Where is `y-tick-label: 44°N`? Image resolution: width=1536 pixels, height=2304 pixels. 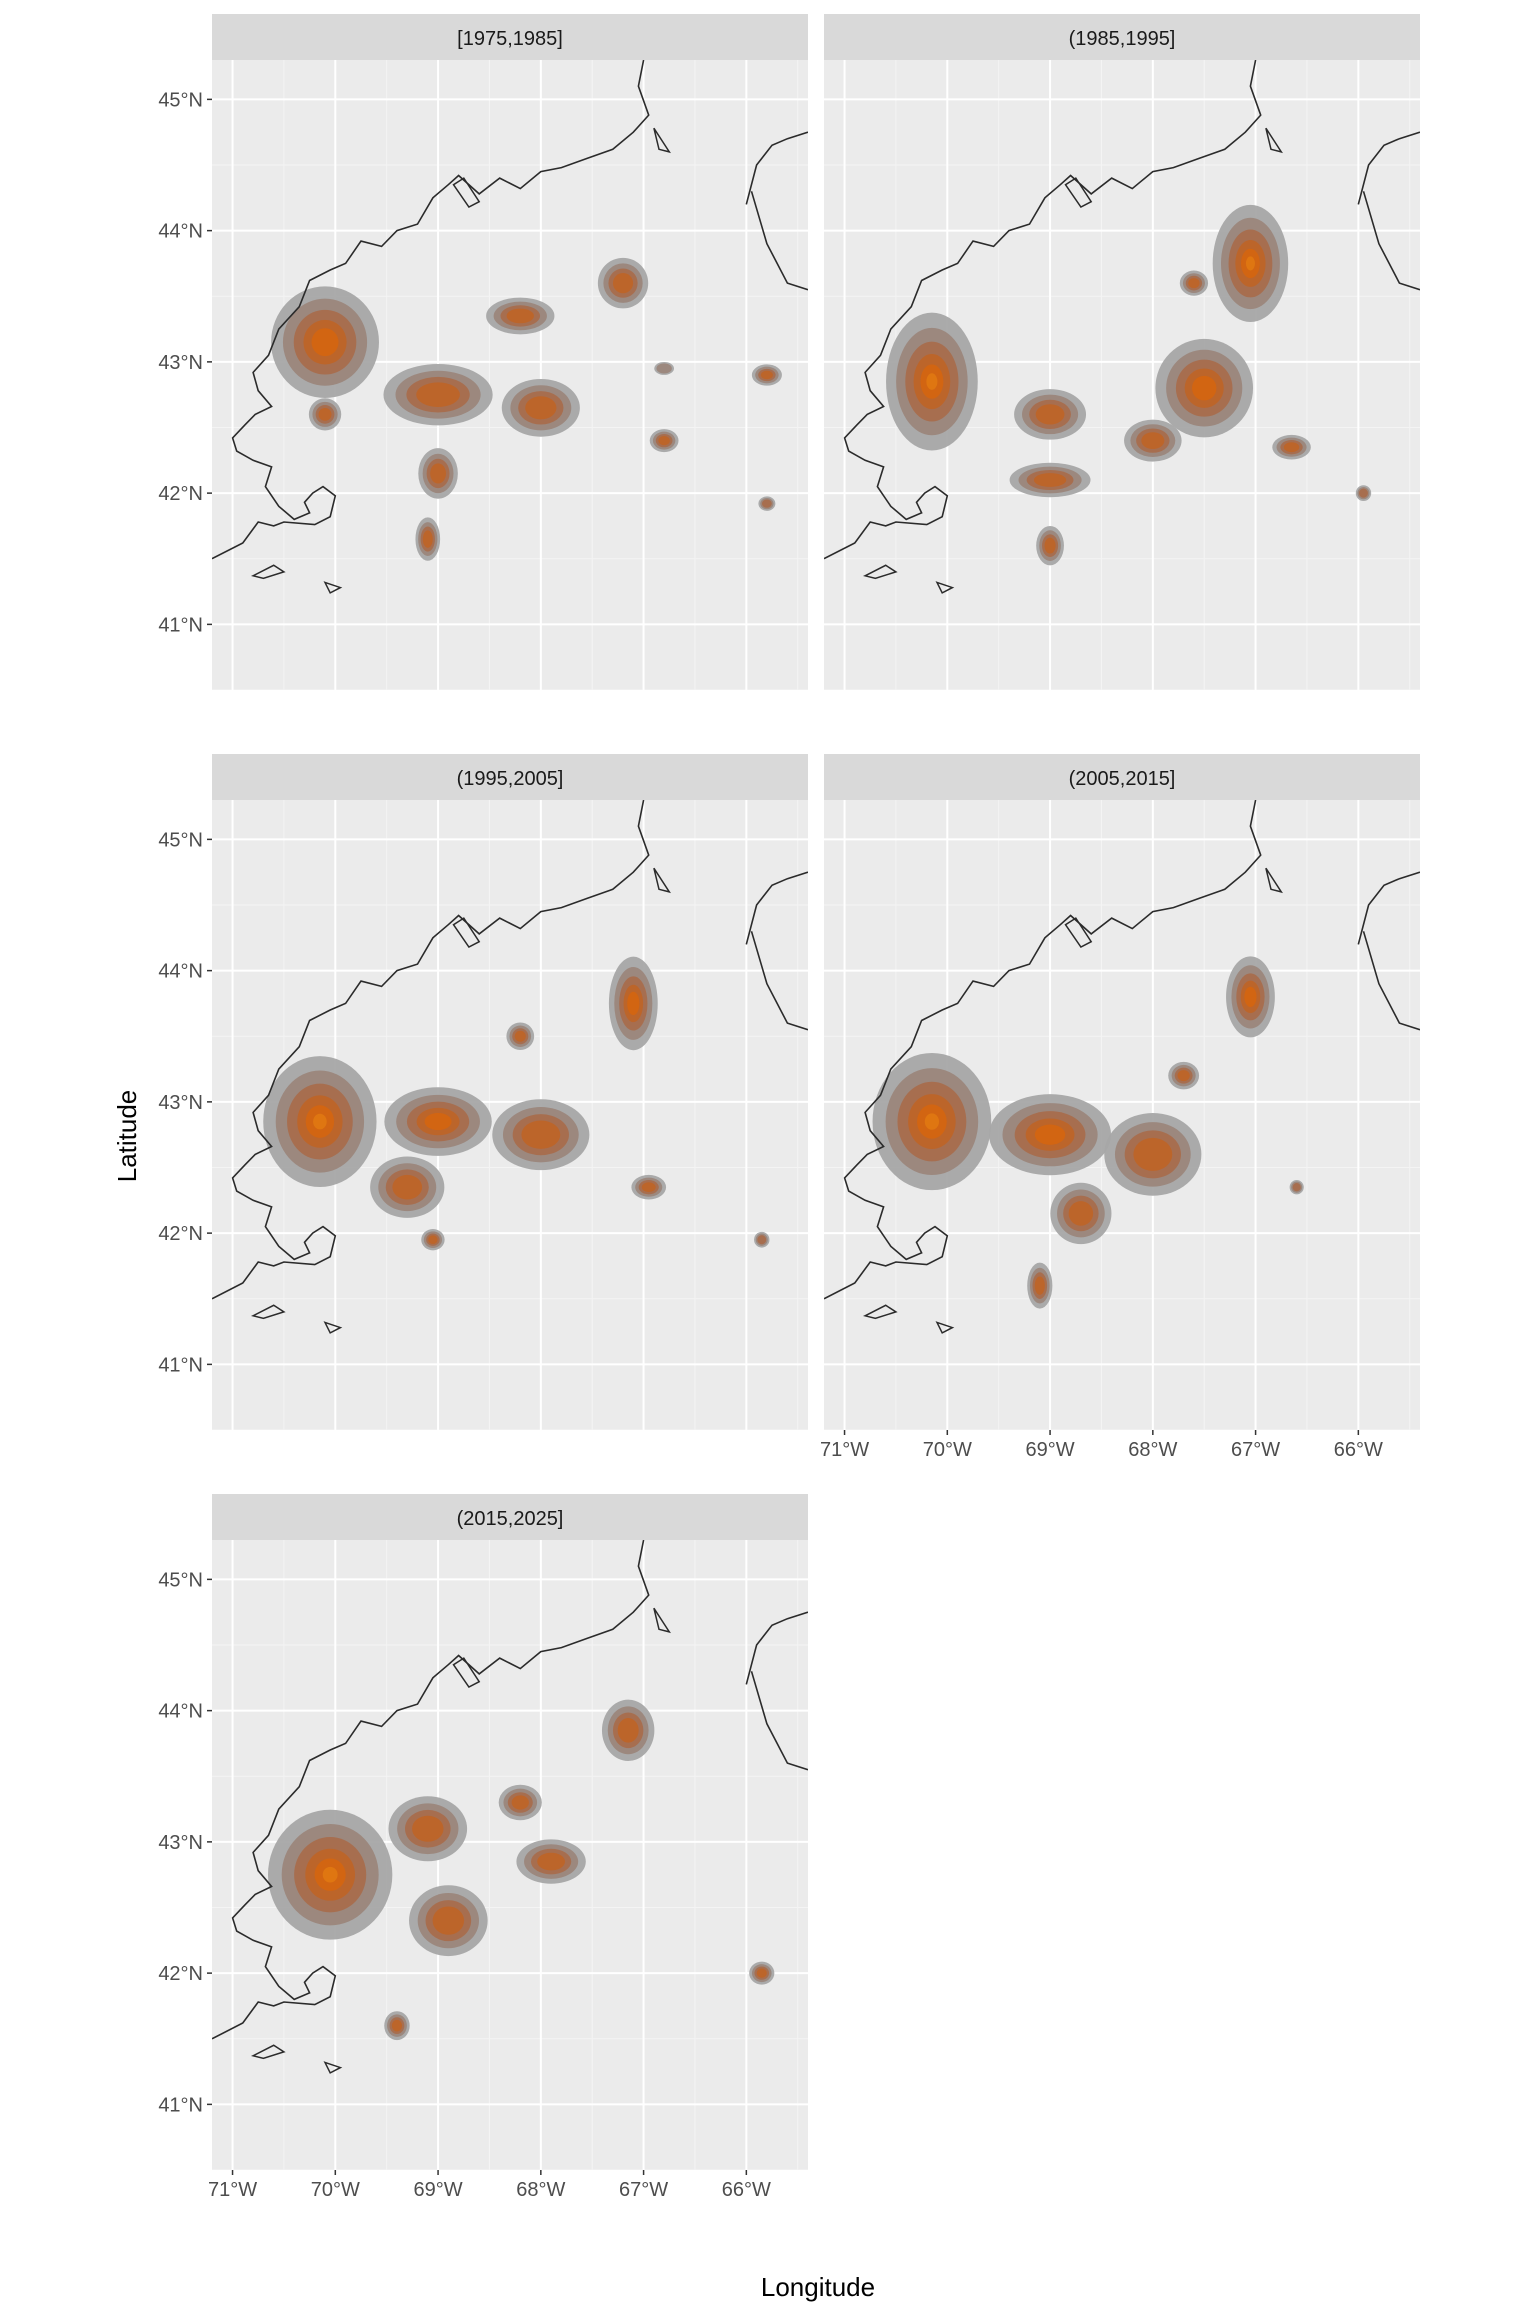 y-tick-label: 44°N is located at coordinates (180, 1712).